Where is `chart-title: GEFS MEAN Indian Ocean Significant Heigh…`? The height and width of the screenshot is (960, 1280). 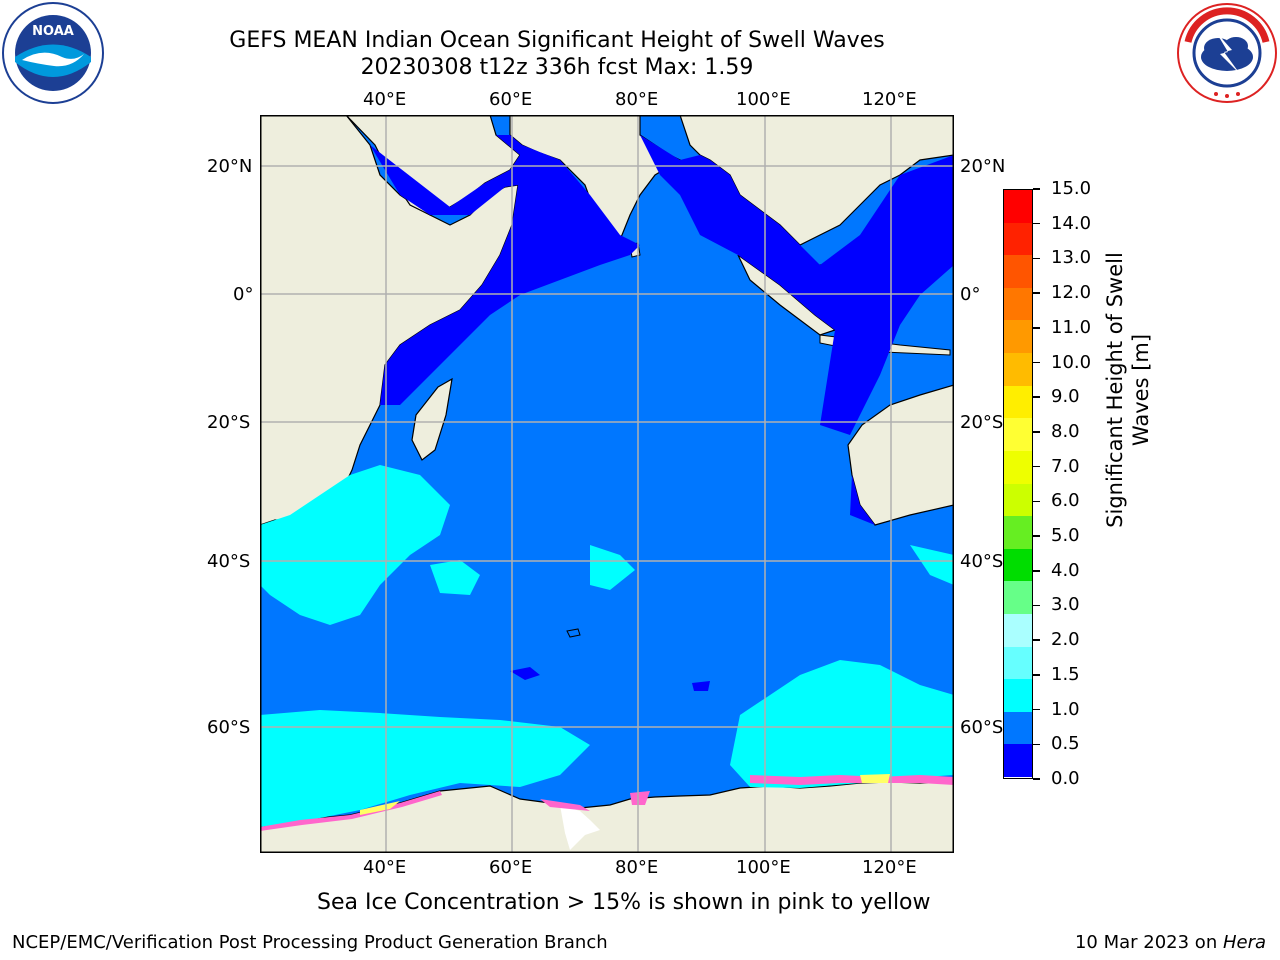
chart-title: GEFS MEAN Indian Ocean Significant Heigh… is located at coordinates (557, 40).